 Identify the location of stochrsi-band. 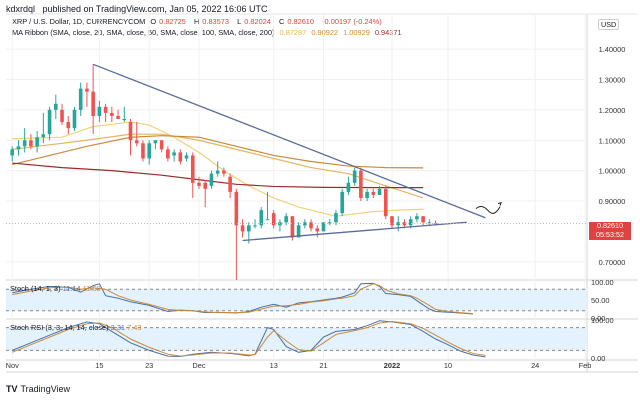
(296, 339).